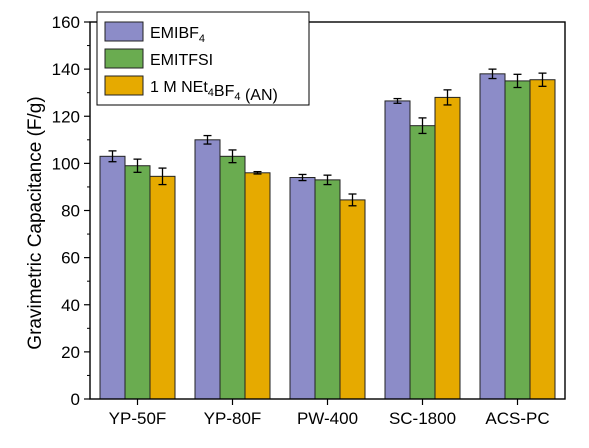 The width and height of the screenshot is (589, 448). I want to click on legend-label-0: EMIBF4, so click(177, 35).